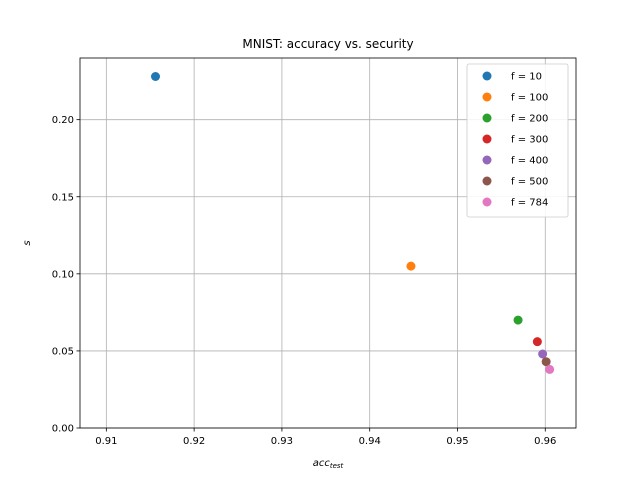 This screenshot has width=640, height=480. I want to click on legend-label: f = 400, so click(529, 161).